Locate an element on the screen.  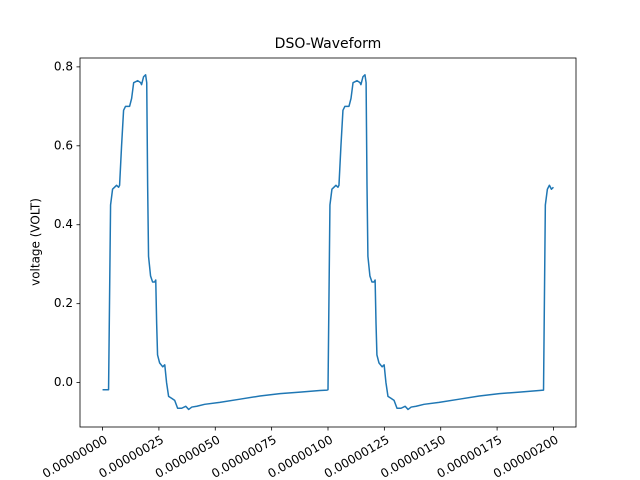
y-tick-label: 0.6 is located at coordinates (63, 145).